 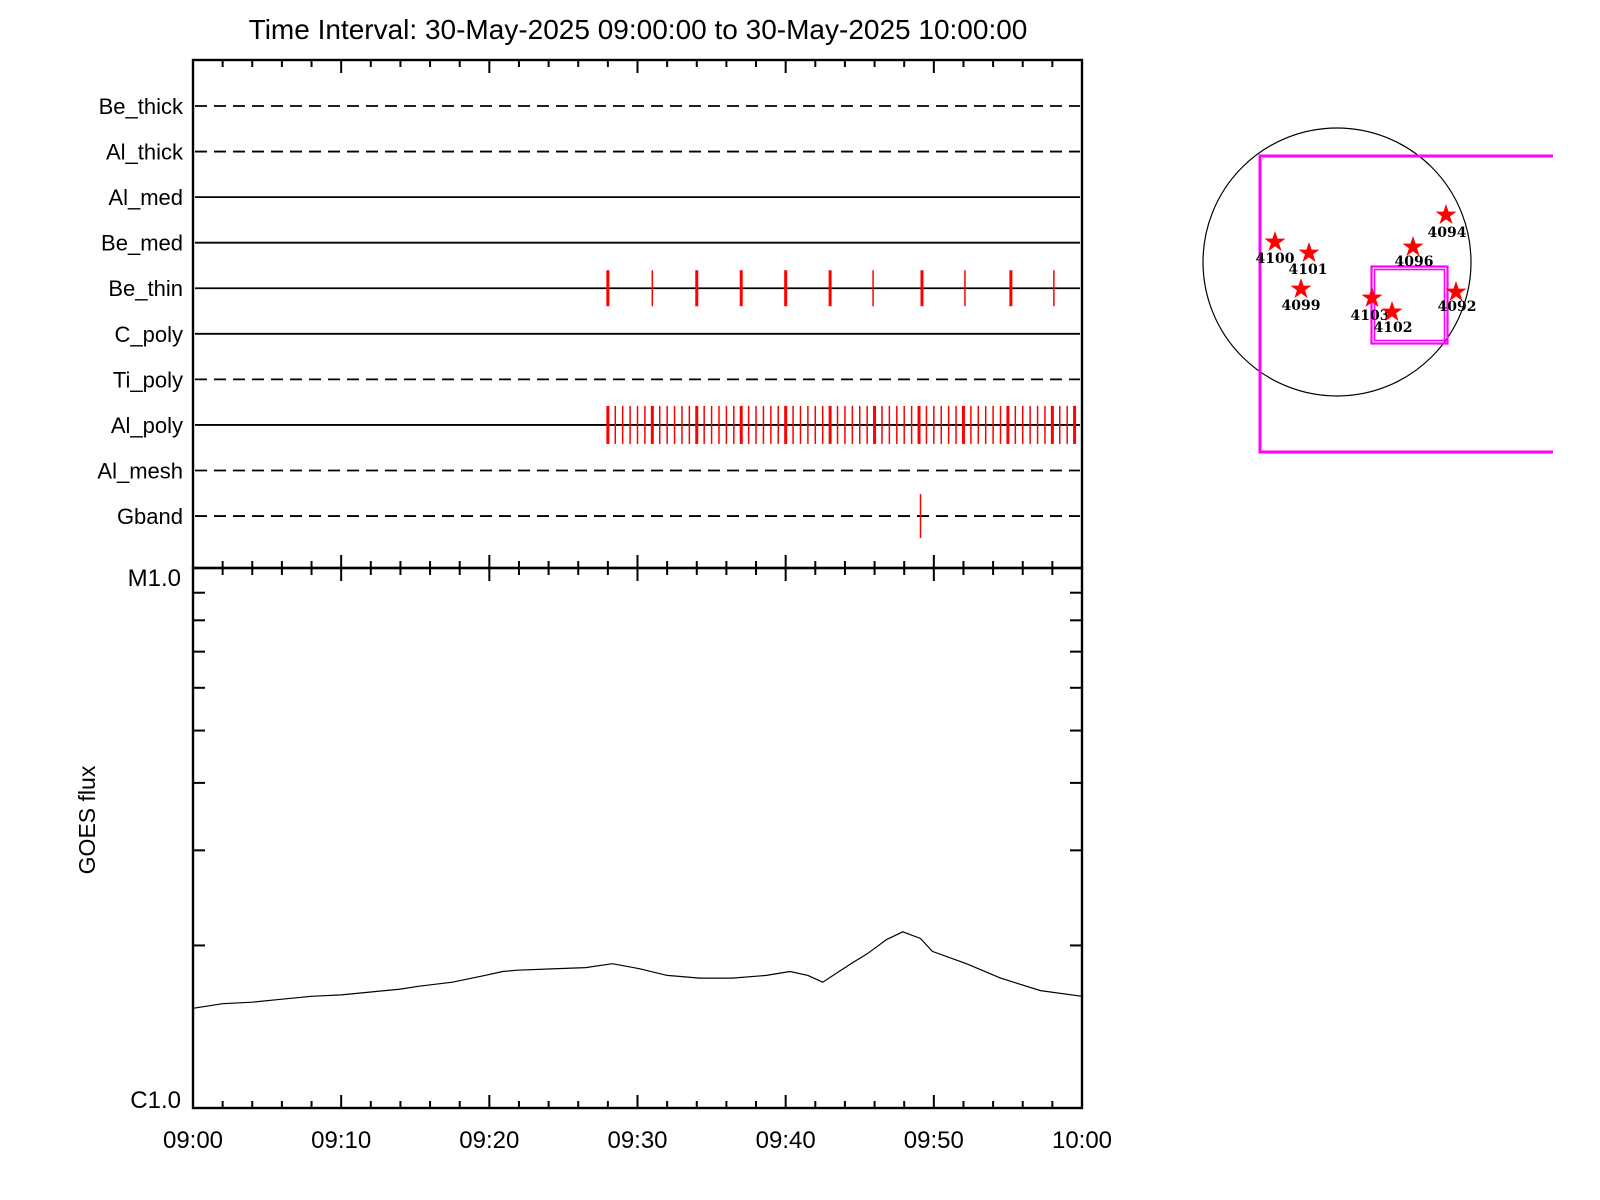 I want to click on active-region-label: 4103, so click(x=1370, y=316).